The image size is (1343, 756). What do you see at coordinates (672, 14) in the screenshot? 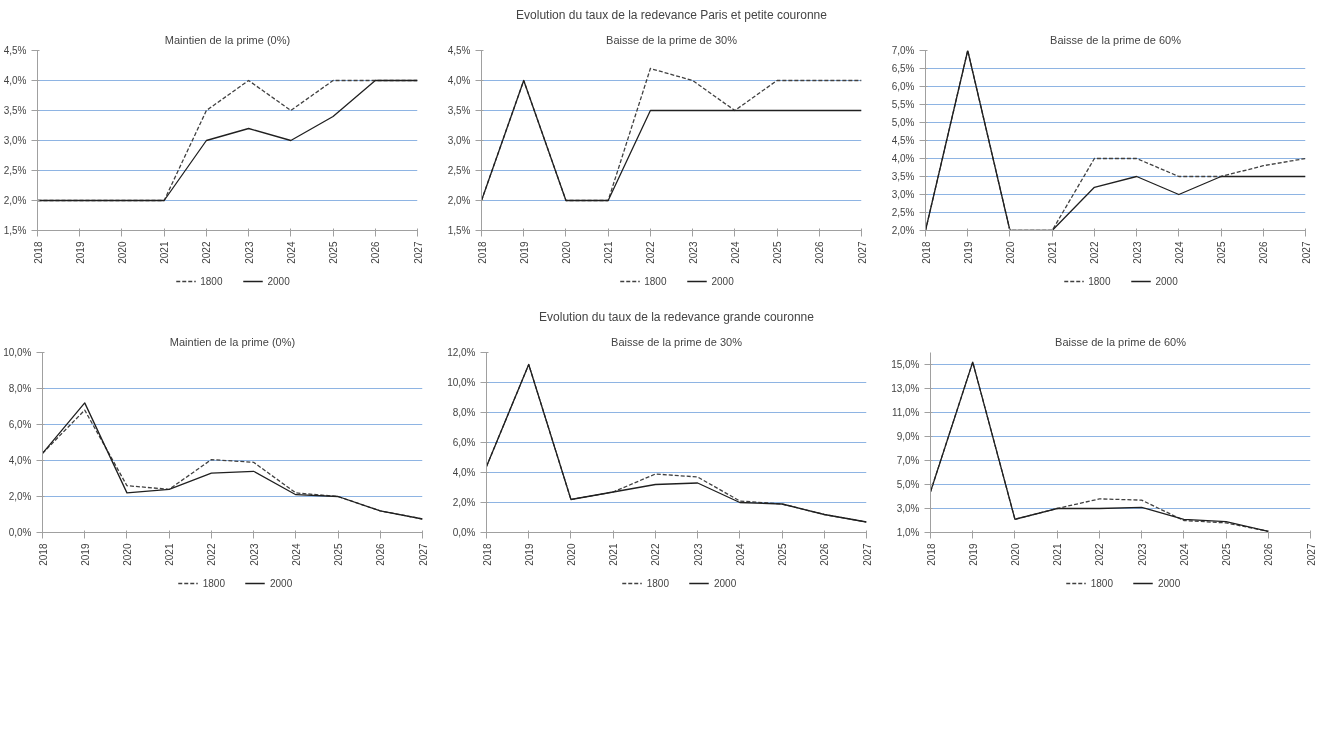
I see `text: Evolution du taux de la redevance Paris et petite couronne` at bounding box center [672, 14].